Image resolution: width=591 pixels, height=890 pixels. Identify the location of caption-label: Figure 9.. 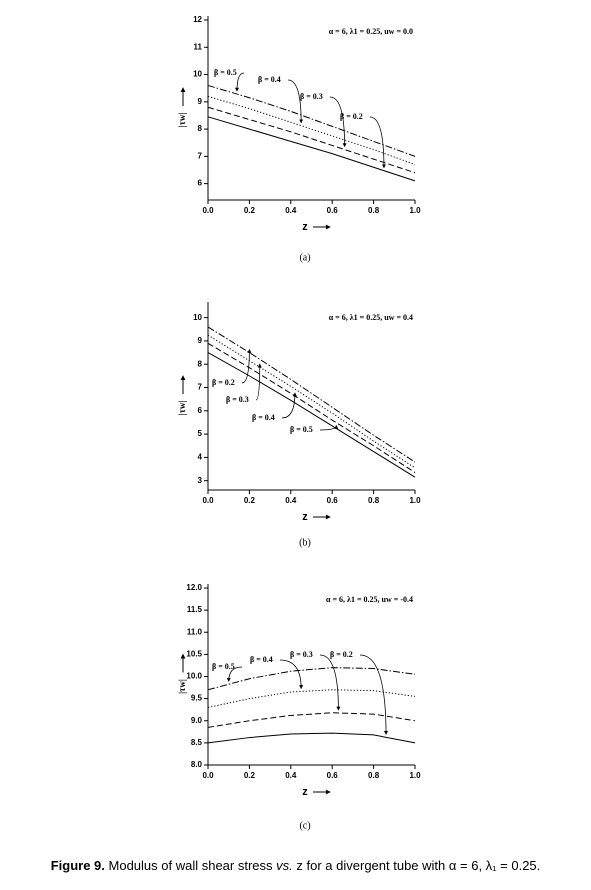
(77, 865).